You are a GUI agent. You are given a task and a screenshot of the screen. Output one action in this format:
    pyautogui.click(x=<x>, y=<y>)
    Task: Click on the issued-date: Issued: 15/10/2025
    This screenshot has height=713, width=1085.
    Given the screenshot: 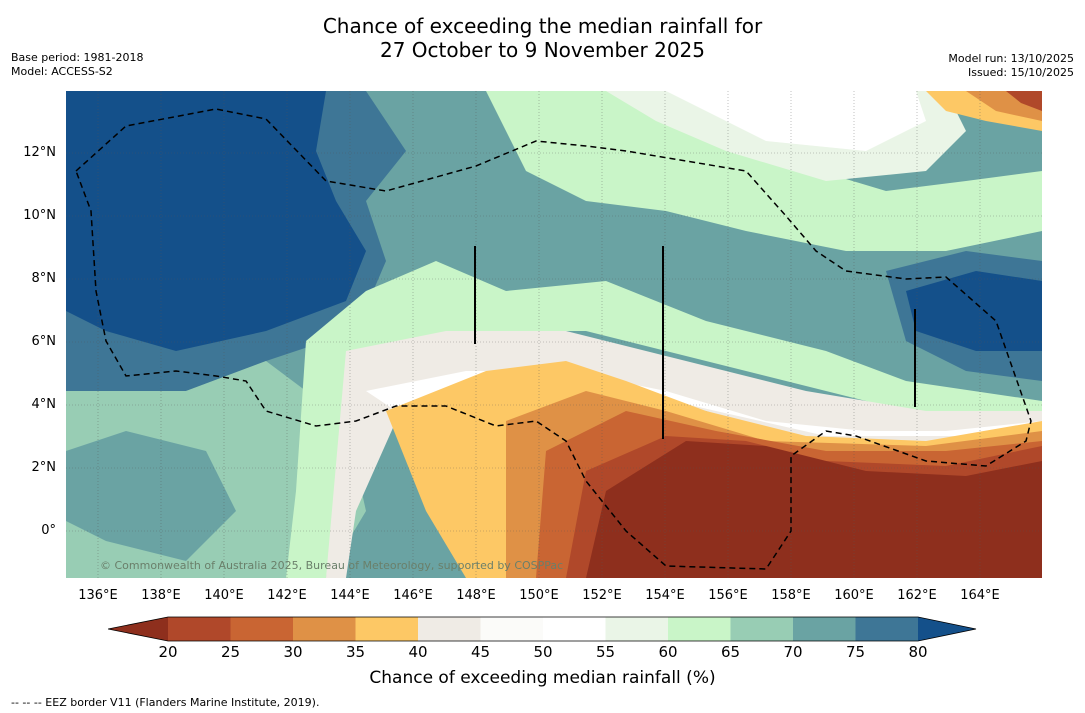 What is the action you would take?
    pyautogui.click(x=1020, y=72)
    